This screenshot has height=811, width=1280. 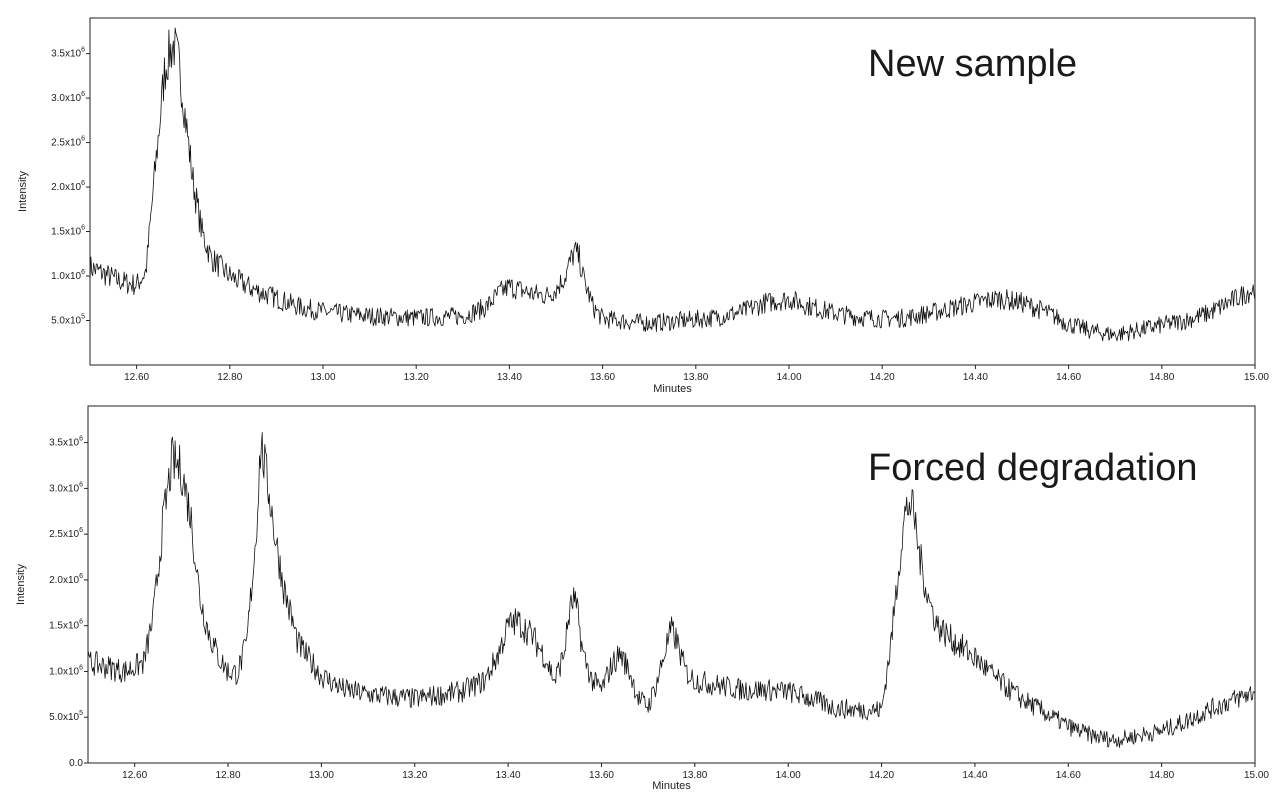 I want to click on chart-title: Forced degradation, so click(x=1033, y=468).